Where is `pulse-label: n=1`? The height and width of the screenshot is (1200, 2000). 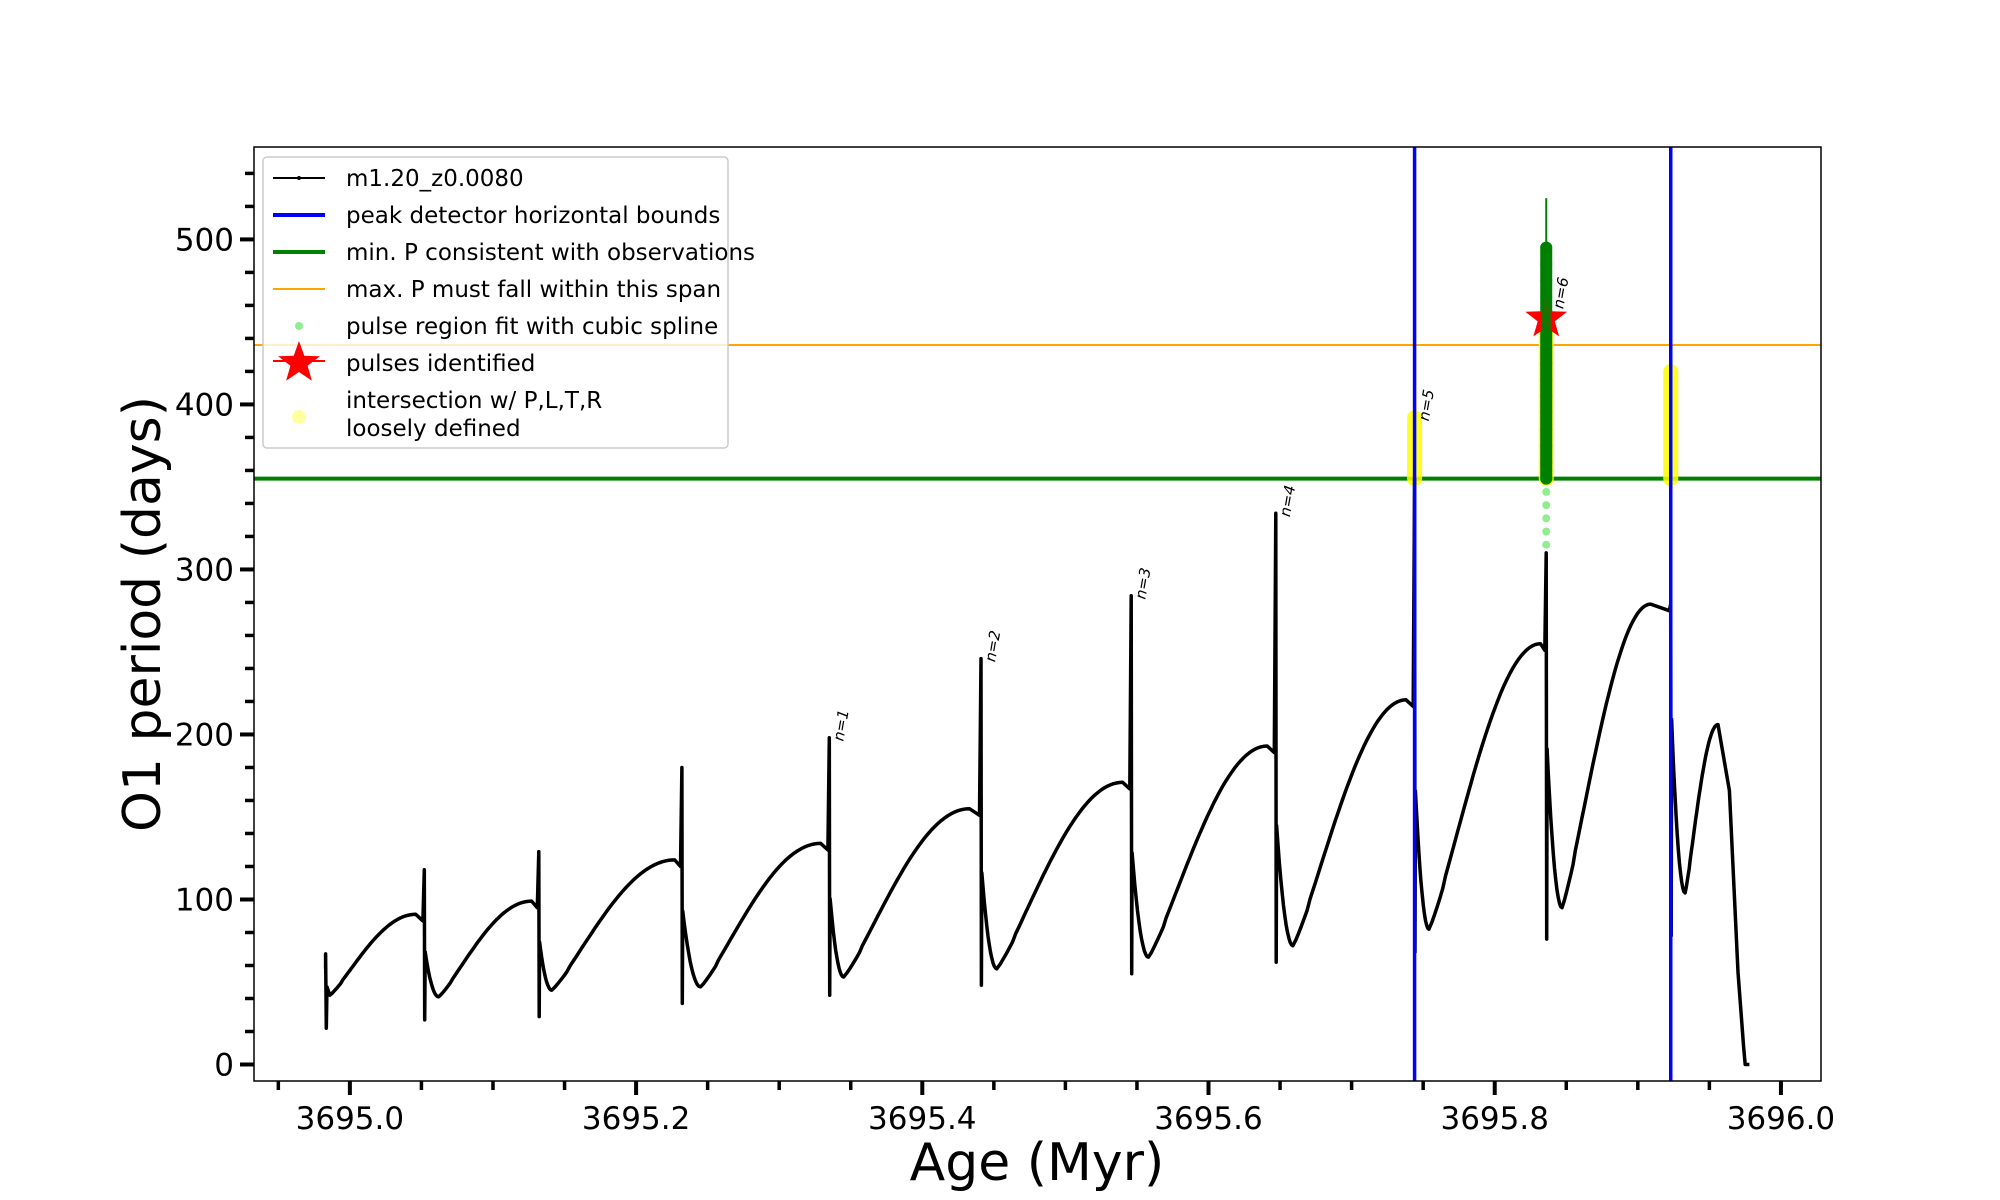
pulse-label: n=1 is located at coordinates (840, 725).